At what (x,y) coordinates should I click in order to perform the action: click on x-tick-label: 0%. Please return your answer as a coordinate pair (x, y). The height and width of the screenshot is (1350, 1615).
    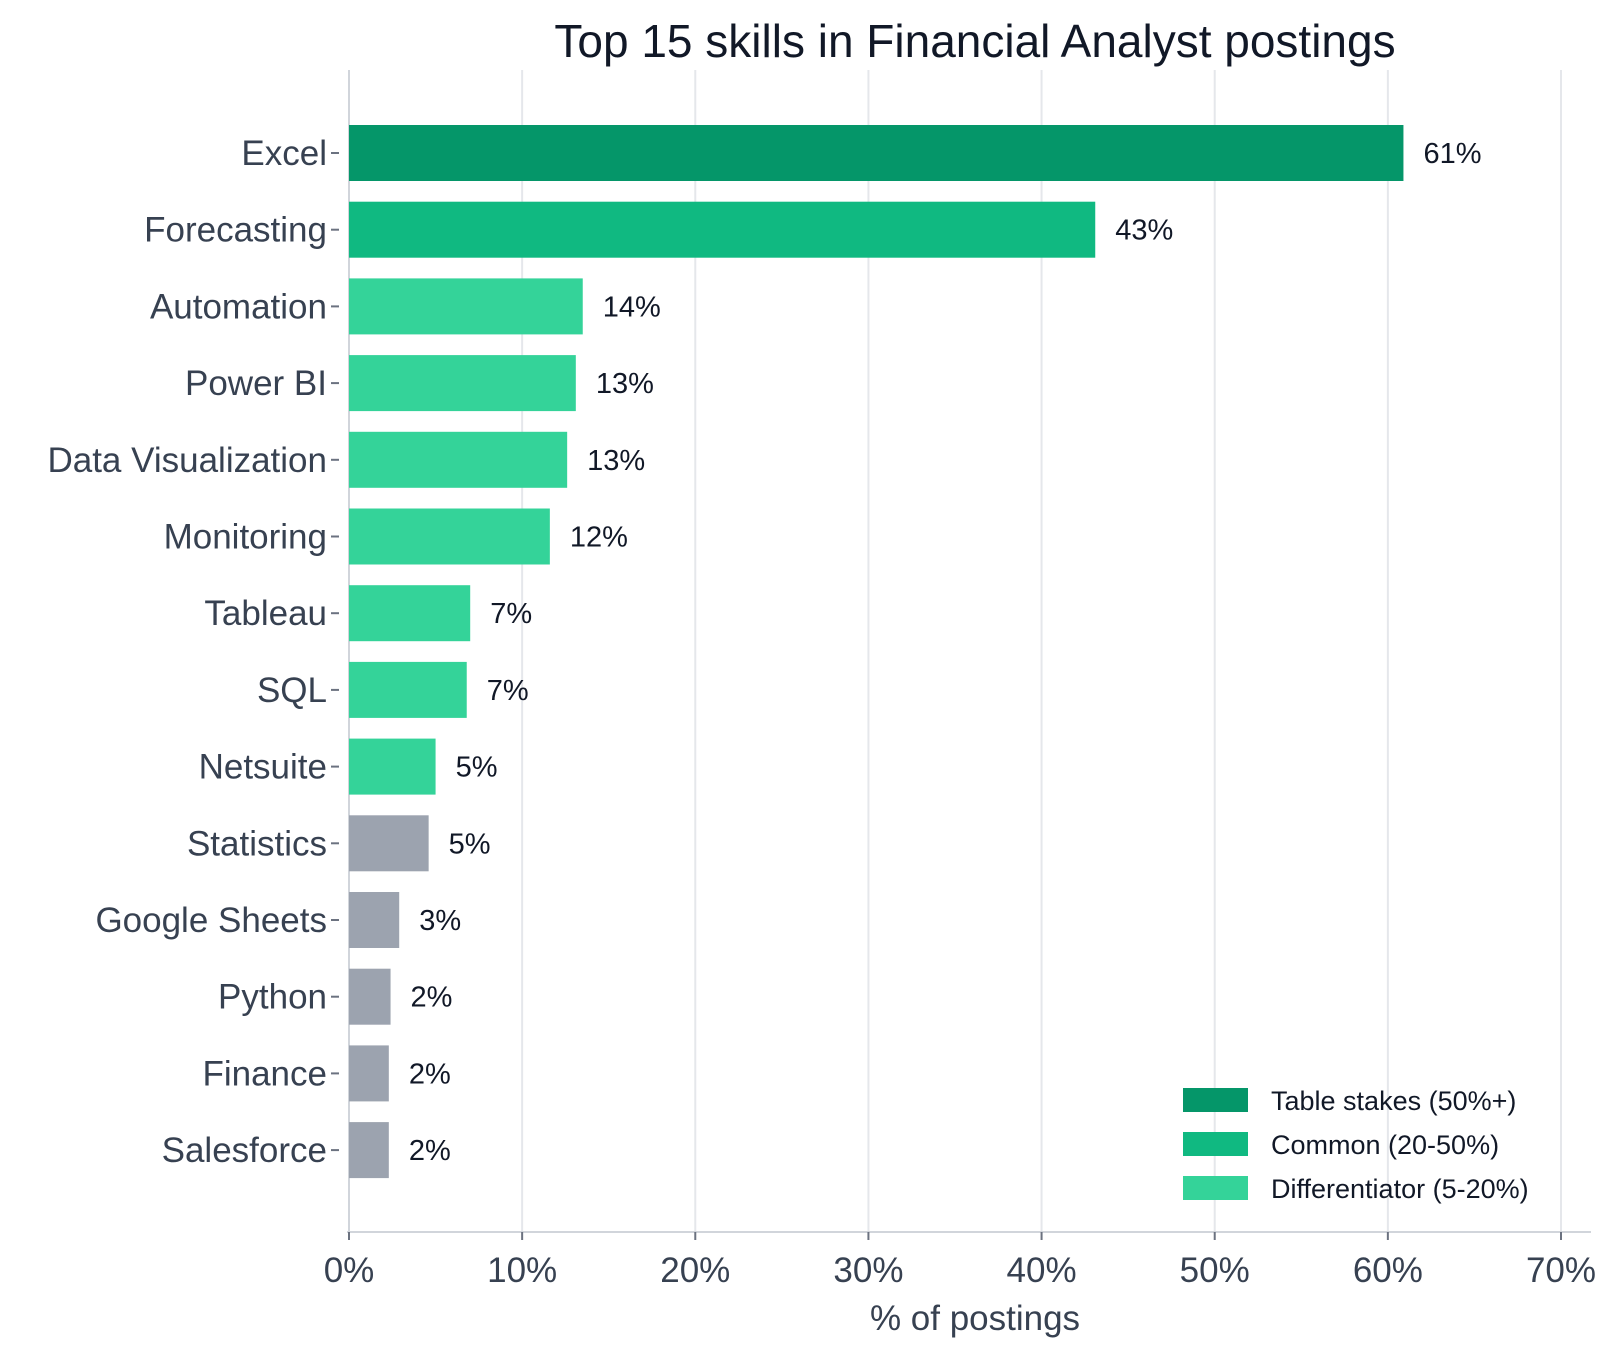
    Looking at the image, I should click on (349, 1270).